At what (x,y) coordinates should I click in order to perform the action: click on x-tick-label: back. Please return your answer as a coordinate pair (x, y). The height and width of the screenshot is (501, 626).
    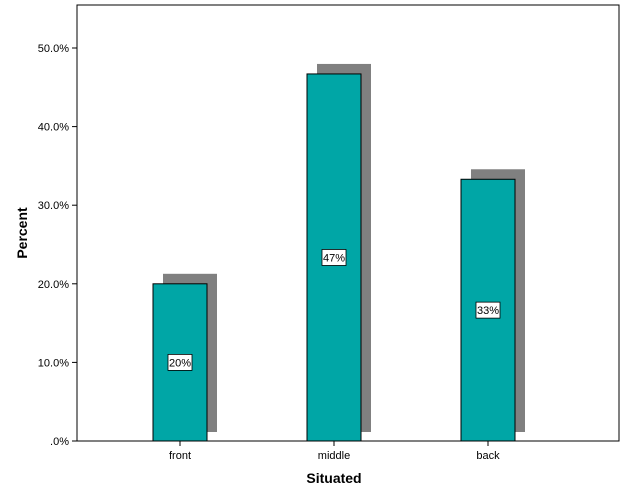
    Looking at the image, I should click on (488, 456).